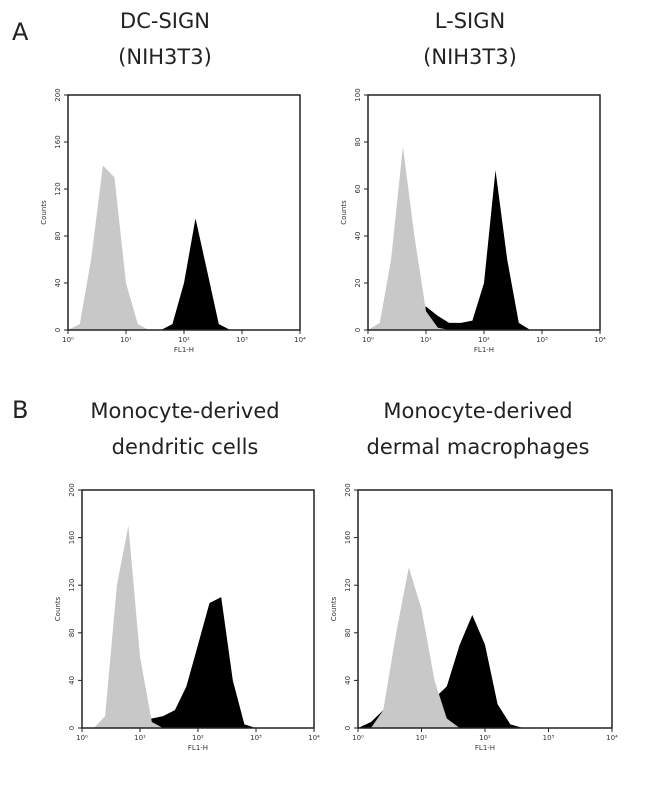  Describe the element at coordinates (165, 21) in the screenshot. I see `chart-title: DC-SIGN` at that location.